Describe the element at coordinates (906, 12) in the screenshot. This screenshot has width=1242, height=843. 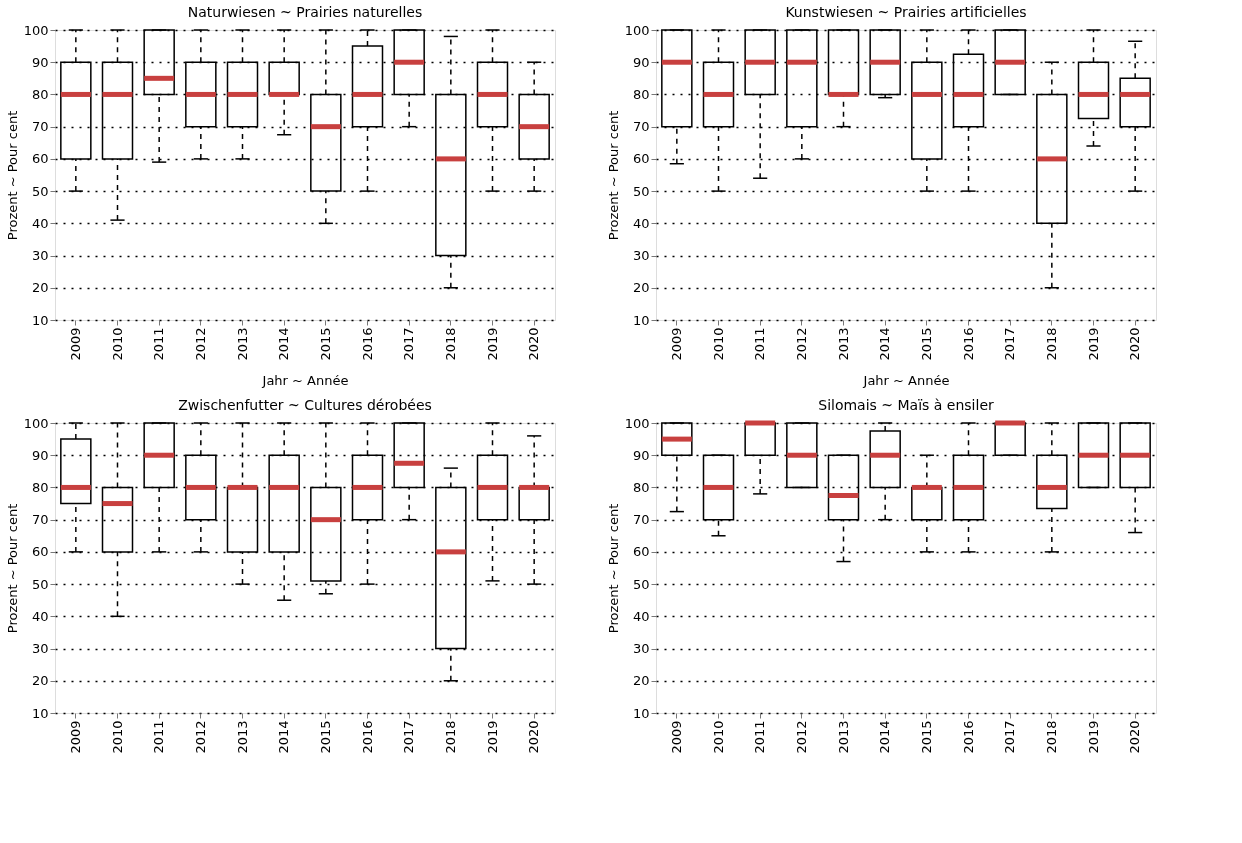
I see `chart-title: Kunstwiesen ~ Prairies artificielles` at that location.